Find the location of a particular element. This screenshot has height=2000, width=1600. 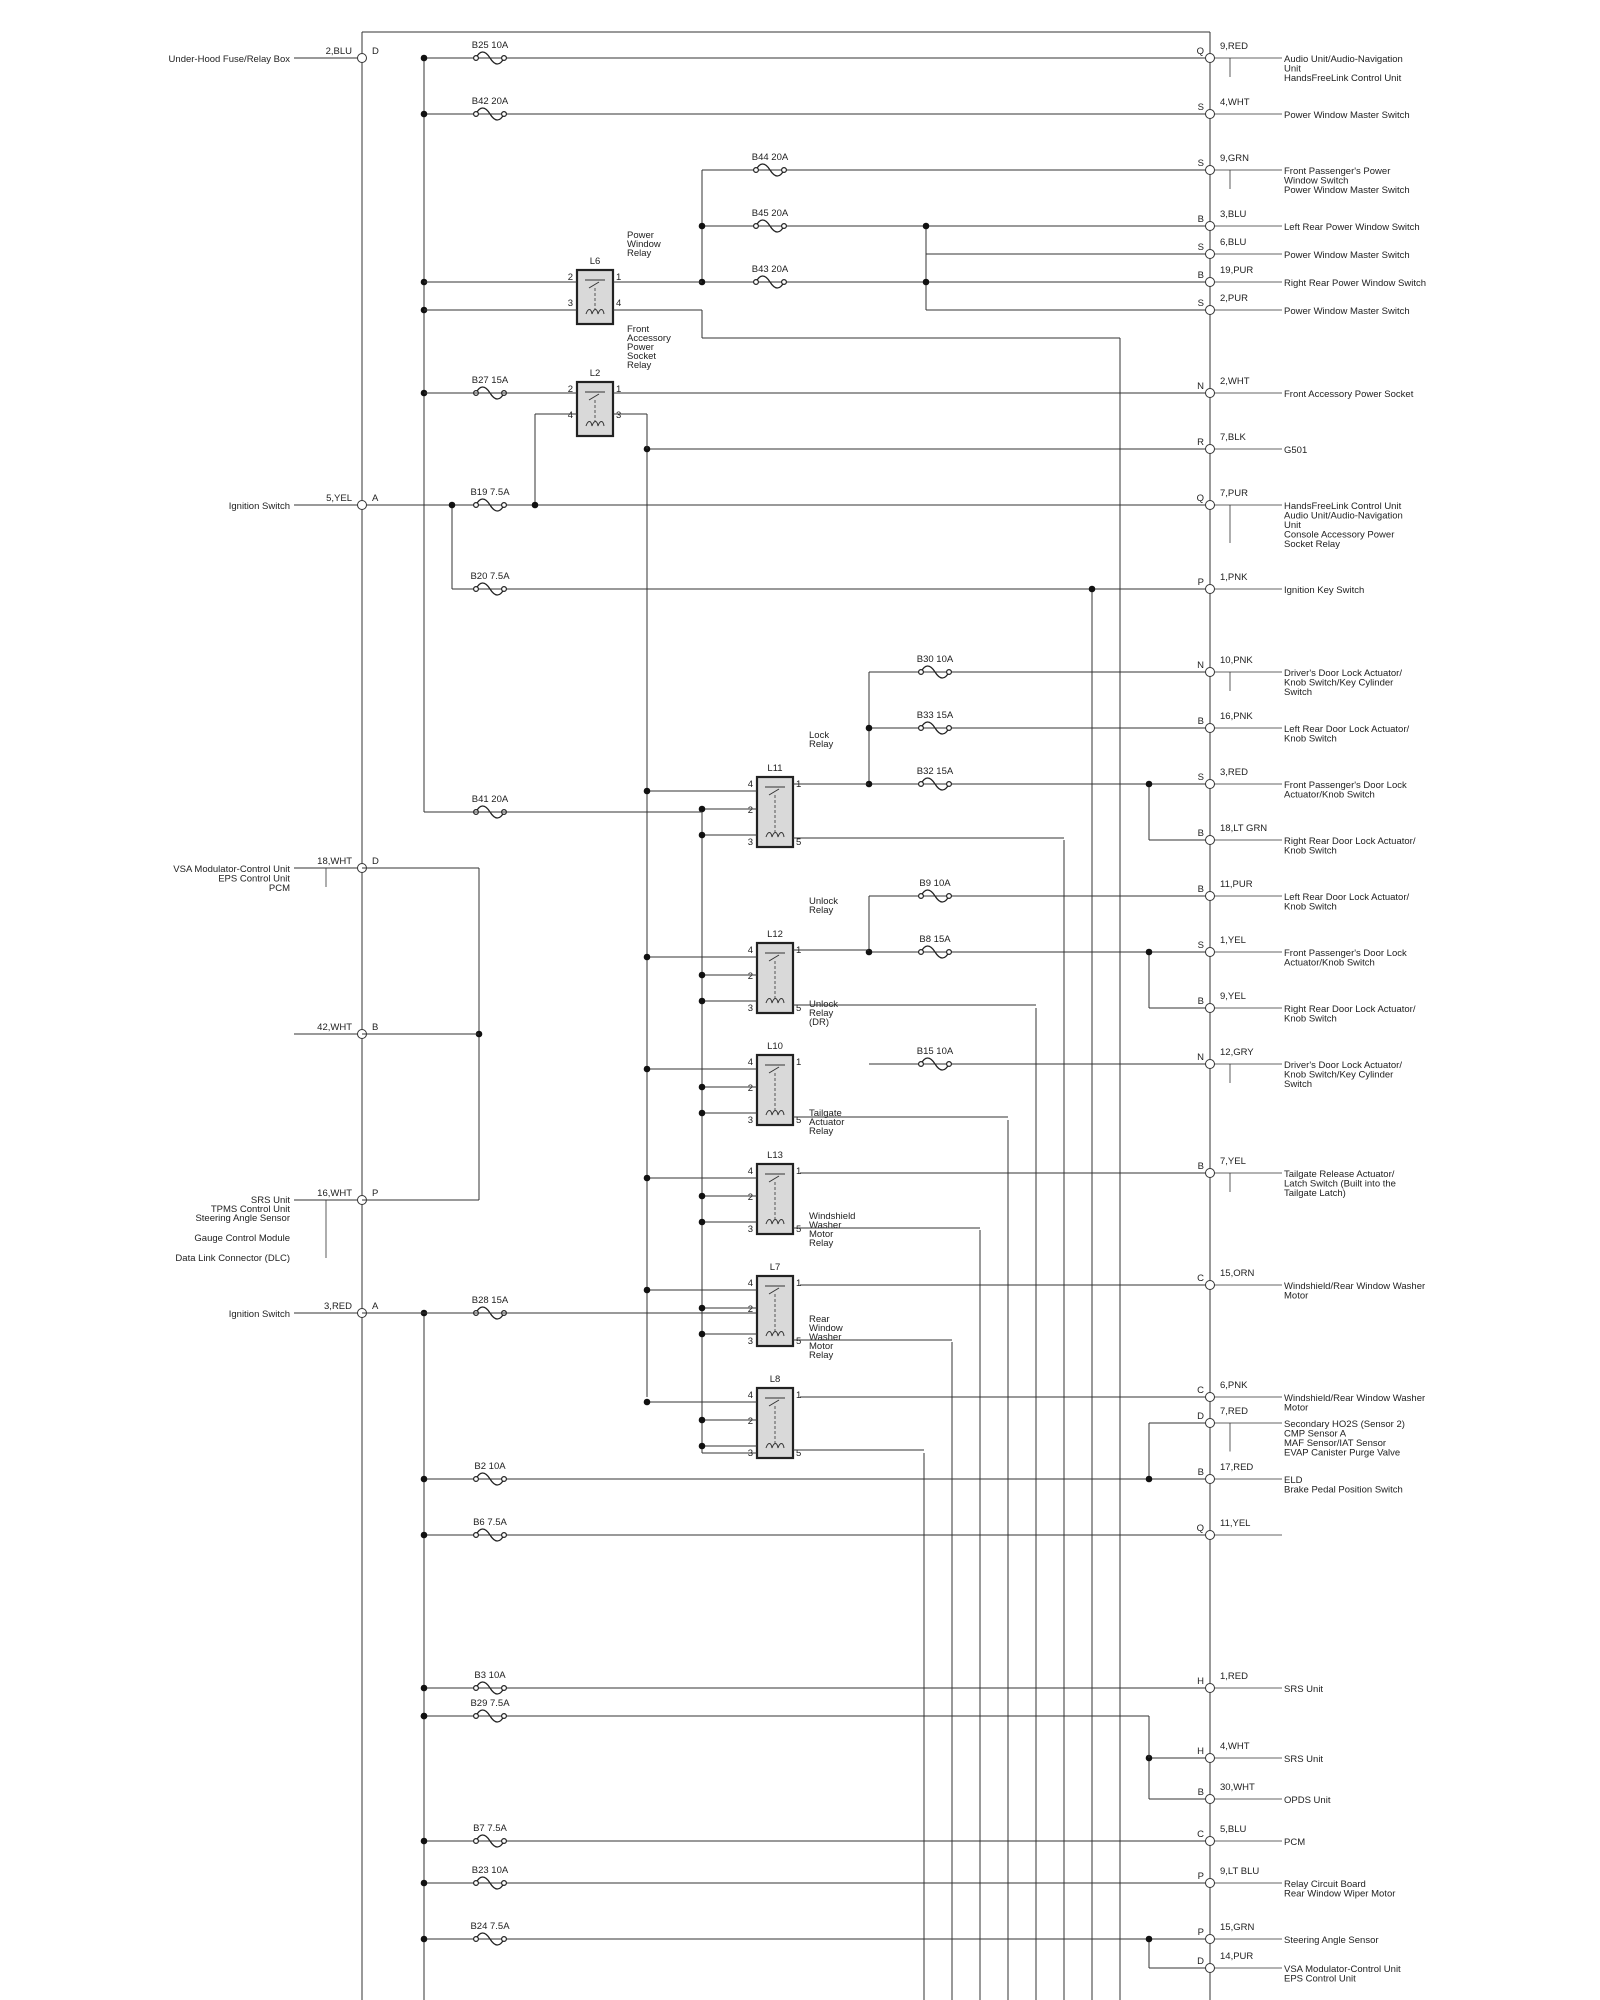

wire-label: 5,BLU is located at coordinates (1233, 1829).